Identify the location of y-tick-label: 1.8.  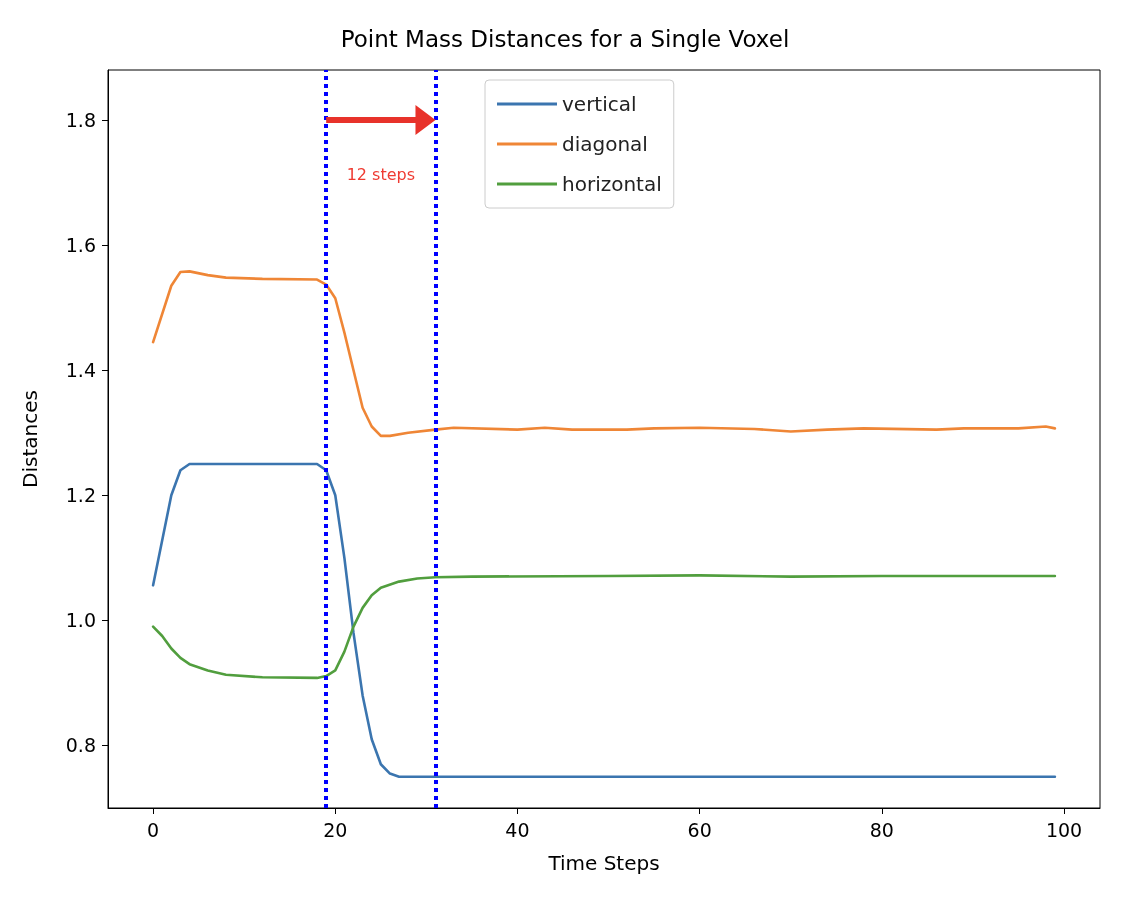
(80, 120).